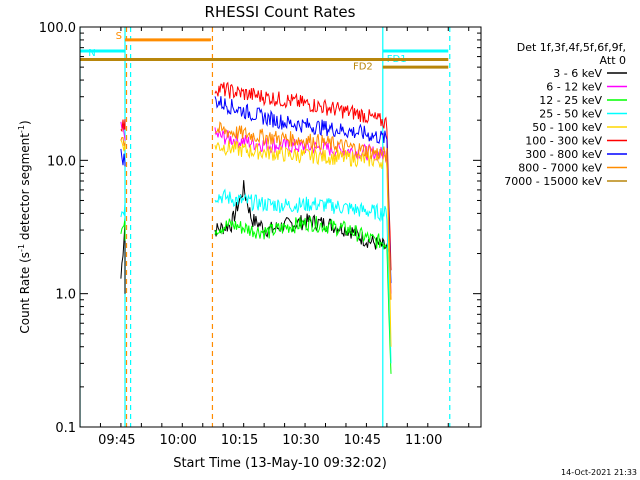  I want to click on legend-label-6-12-kev: 6 - 12 keV, so click(574, 87).